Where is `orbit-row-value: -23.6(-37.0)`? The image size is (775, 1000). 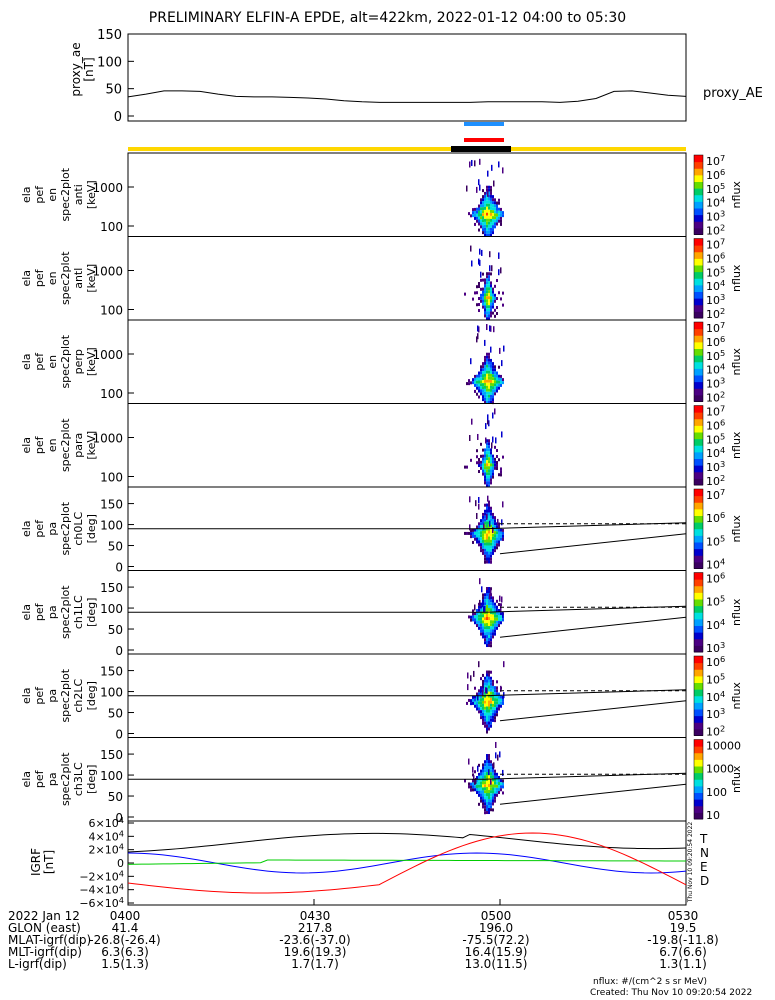 orbit-row-value: -23.6(-37.0) is located at coordinates (314, 940).